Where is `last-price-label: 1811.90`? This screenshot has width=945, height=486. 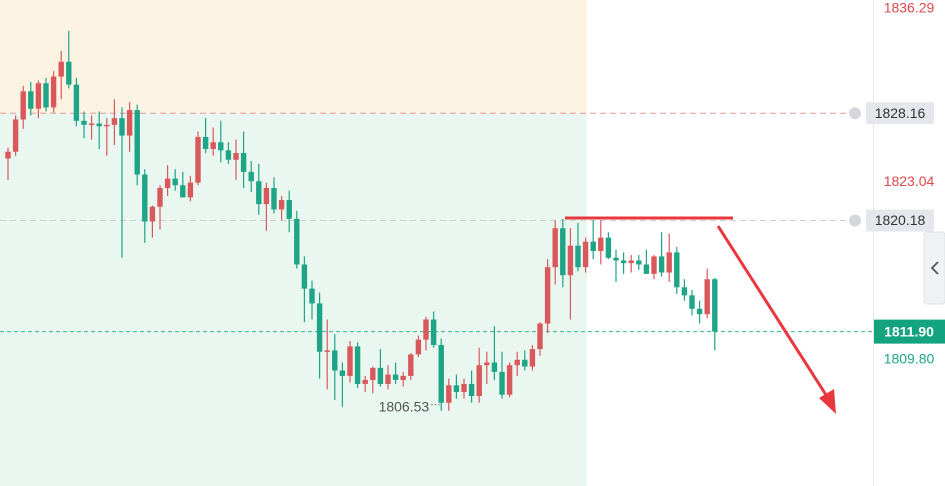
last-price-label: 1811.90 is located at coordinates (909, 331).